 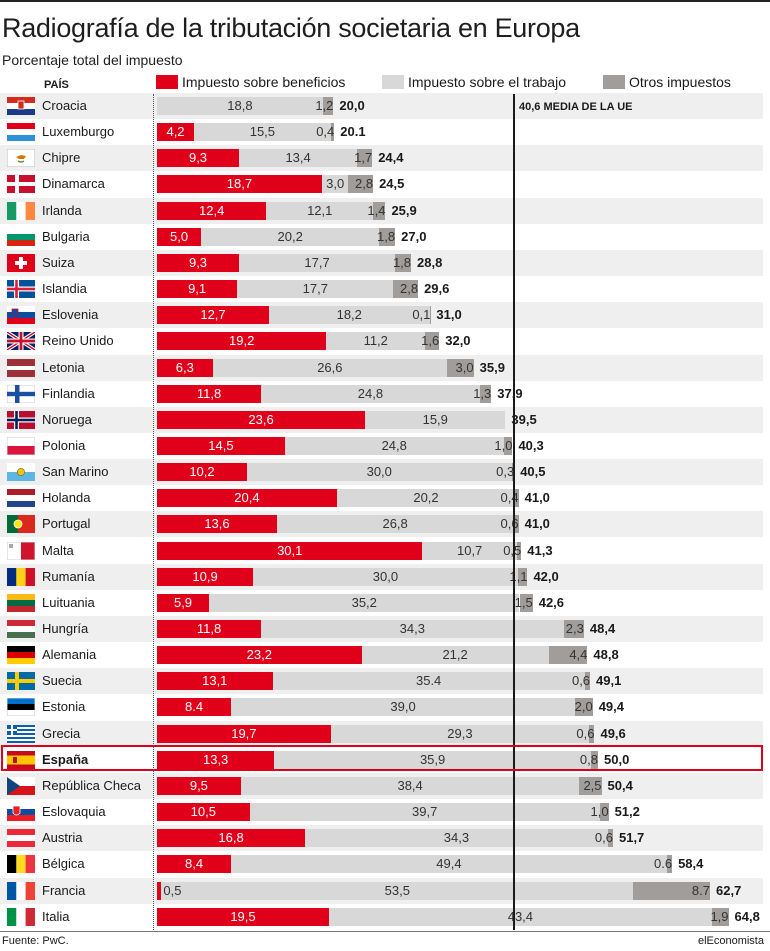 I want to click on country-label-lithuania: Luituania, so click(x=68, y=602).